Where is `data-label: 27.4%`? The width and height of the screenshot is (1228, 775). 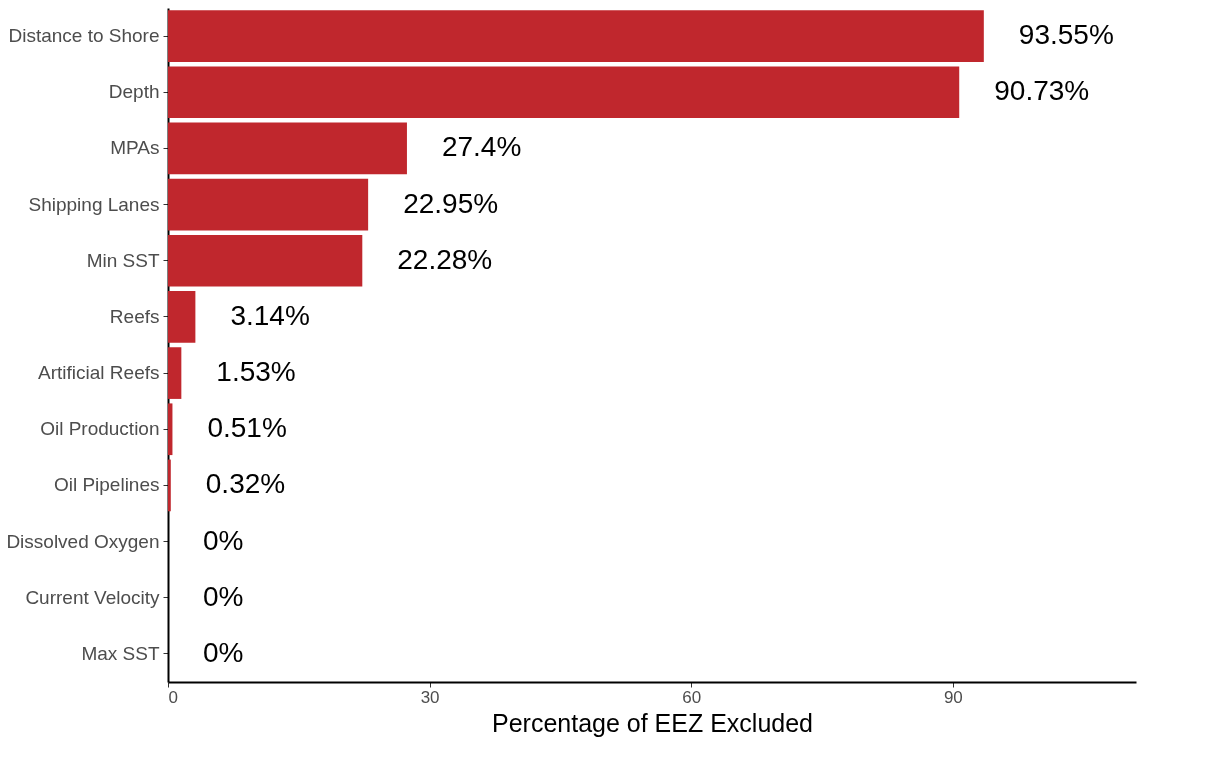
data-label: 27.4% is located at coordinates (481, 147).